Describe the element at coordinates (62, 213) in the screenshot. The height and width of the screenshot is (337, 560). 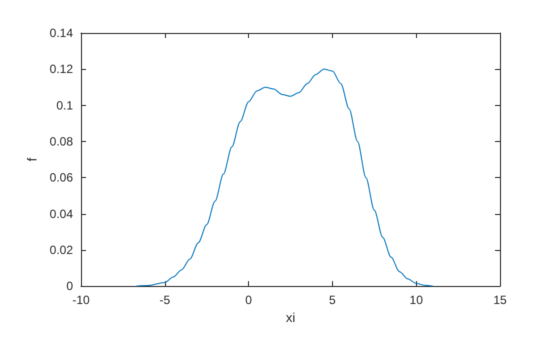
I see `y-tick-label: 0.04` at that location.